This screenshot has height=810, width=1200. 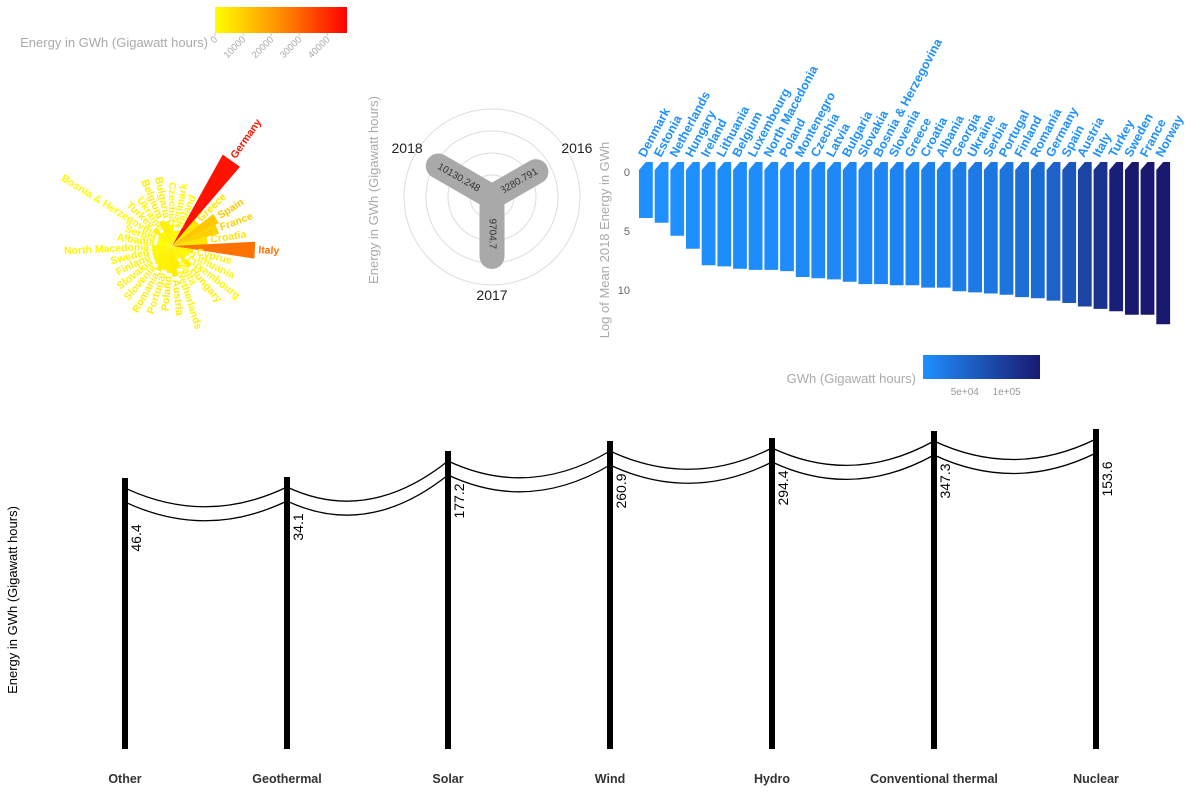 What do you see at coordinates (1147, 238) in the screenshot?
I see `bar-france` at bounding box center [1147, 238].